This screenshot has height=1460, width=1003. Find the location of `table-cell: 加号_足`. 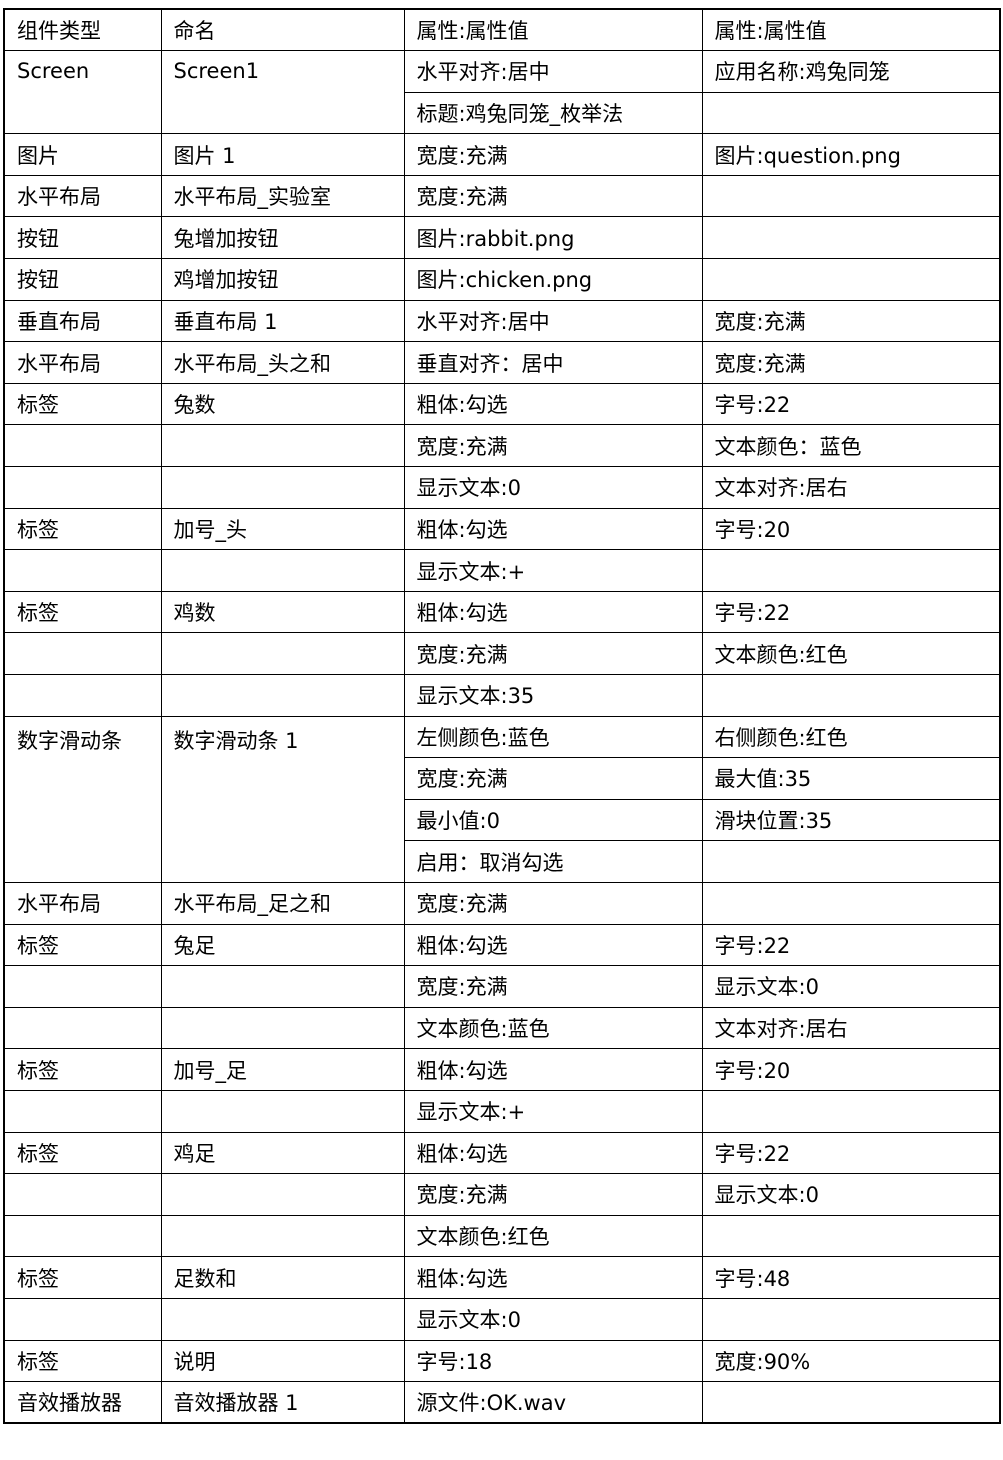

table-cell: 加号_足 is located at coordinates (282, 1069).